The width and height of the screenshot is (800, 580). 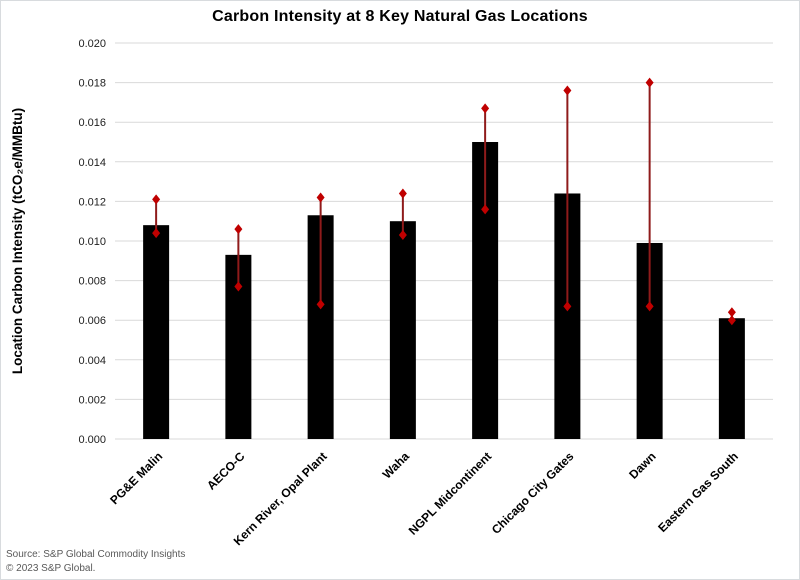 What do you see at coordinates (92, 202) in the screenshot?
I see `y-tick-label: 0.012` at bounding box center [92, 202].